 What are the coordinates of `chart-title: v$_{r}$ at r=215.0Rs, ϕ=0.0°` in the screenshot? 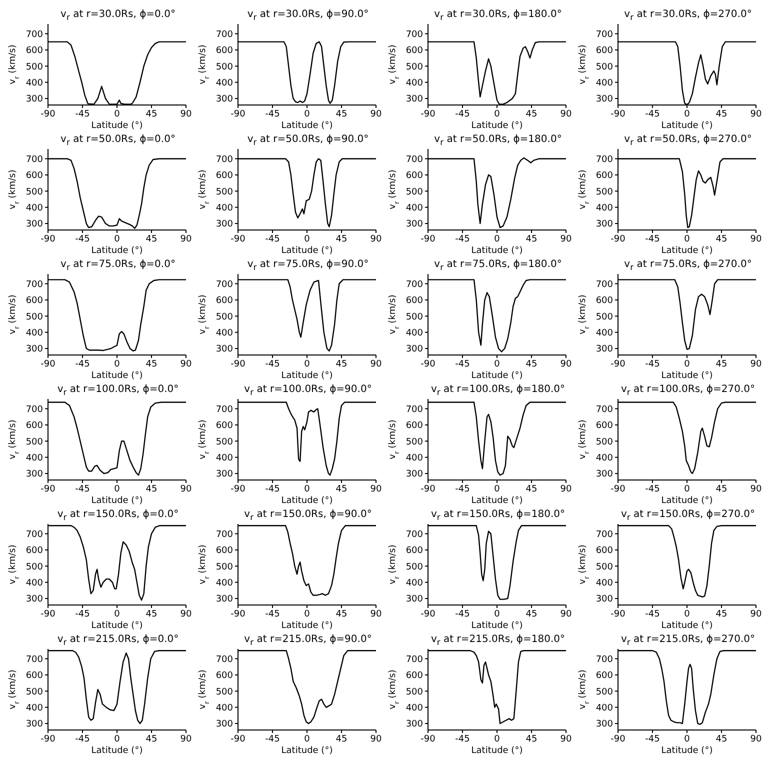 It's located at (118, 640).